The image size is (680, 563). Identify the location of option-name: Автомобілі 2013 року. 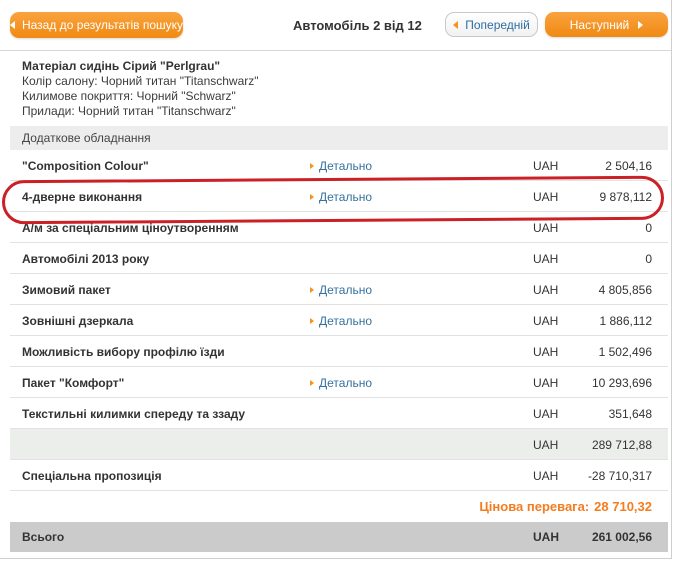
(86, 259).